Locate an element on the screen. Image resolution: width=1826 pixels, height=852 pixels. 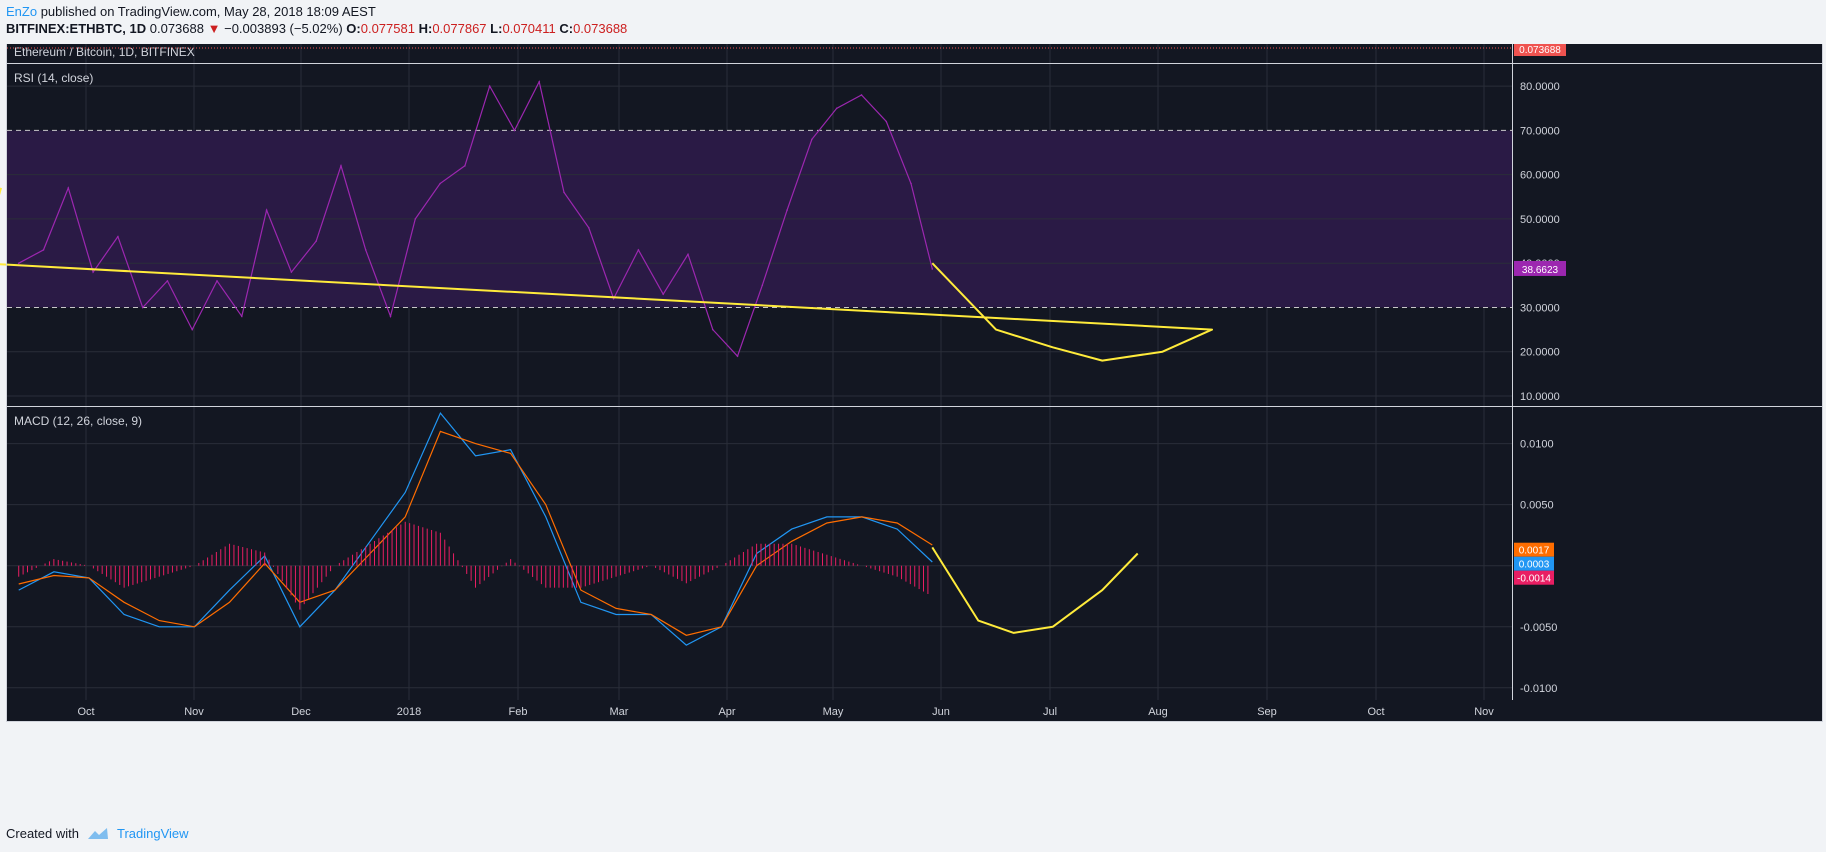
date-tick-label: Jul is located at coordinates (1050, 712).